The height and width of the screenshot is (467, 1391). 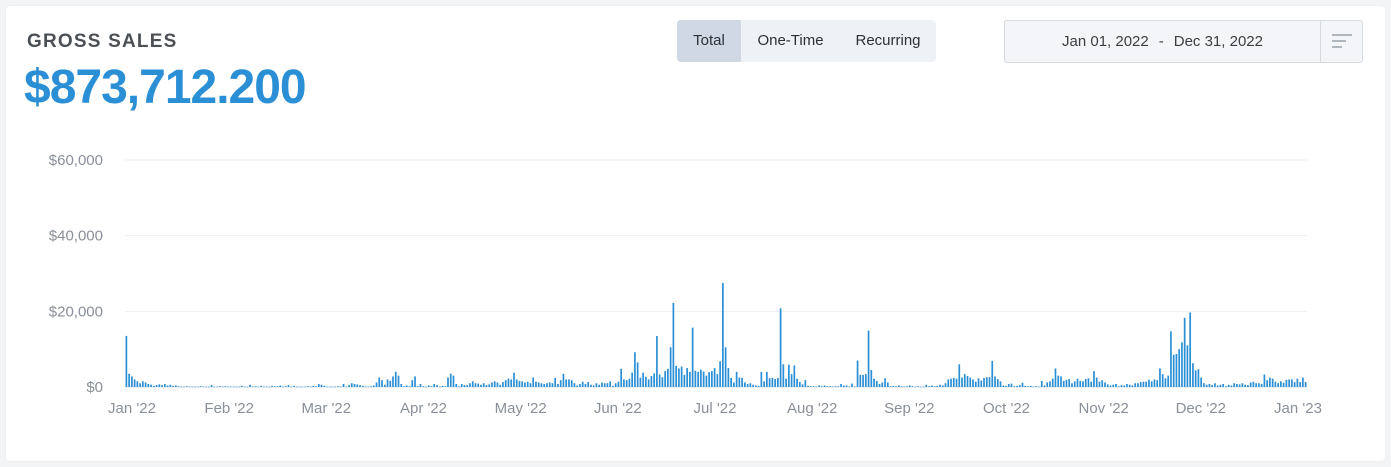 I want to click on one-time-tab: One-Time, so click(x=790, y=40).